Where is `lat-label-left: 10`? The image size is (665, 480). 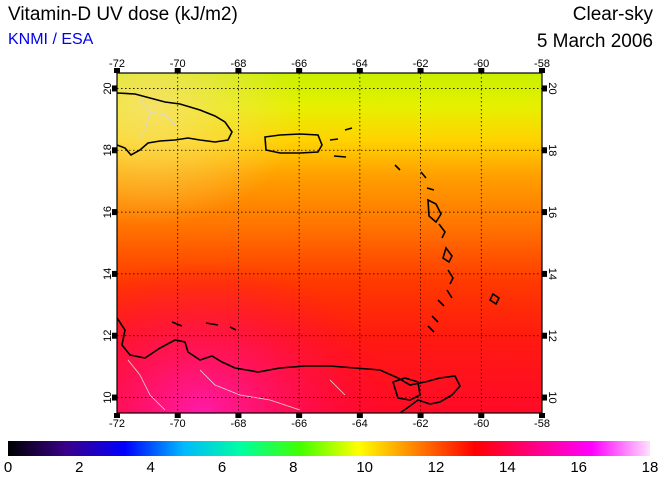
lat-label-left: 10 is located at coordinates (108, 397).